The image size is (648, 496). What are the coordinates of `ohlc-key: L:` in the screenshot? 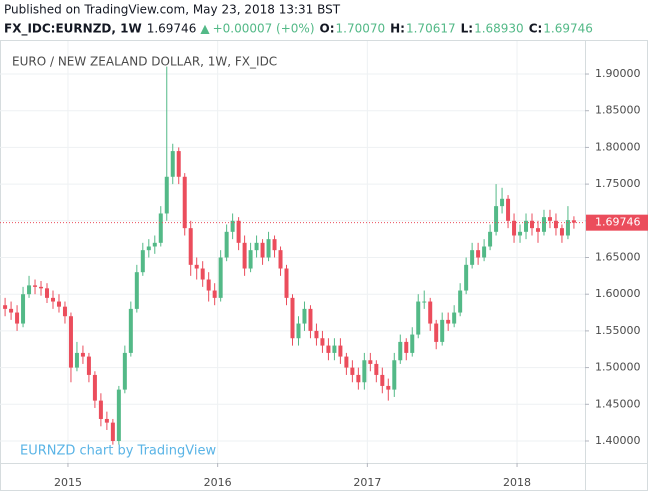 It's located at (467, 29).